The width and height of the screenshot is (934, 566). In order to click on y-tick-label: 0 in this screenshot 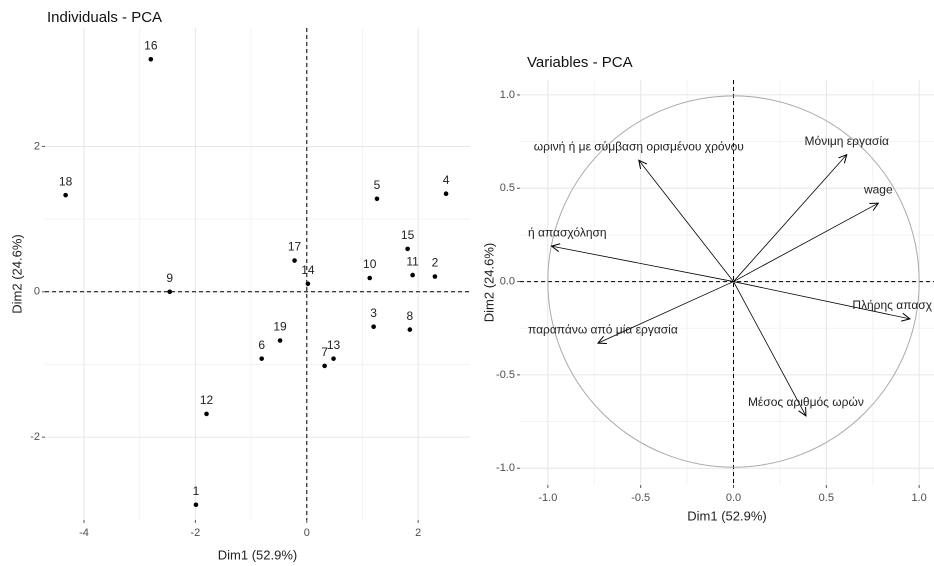, I will do `click(37, 292)`.